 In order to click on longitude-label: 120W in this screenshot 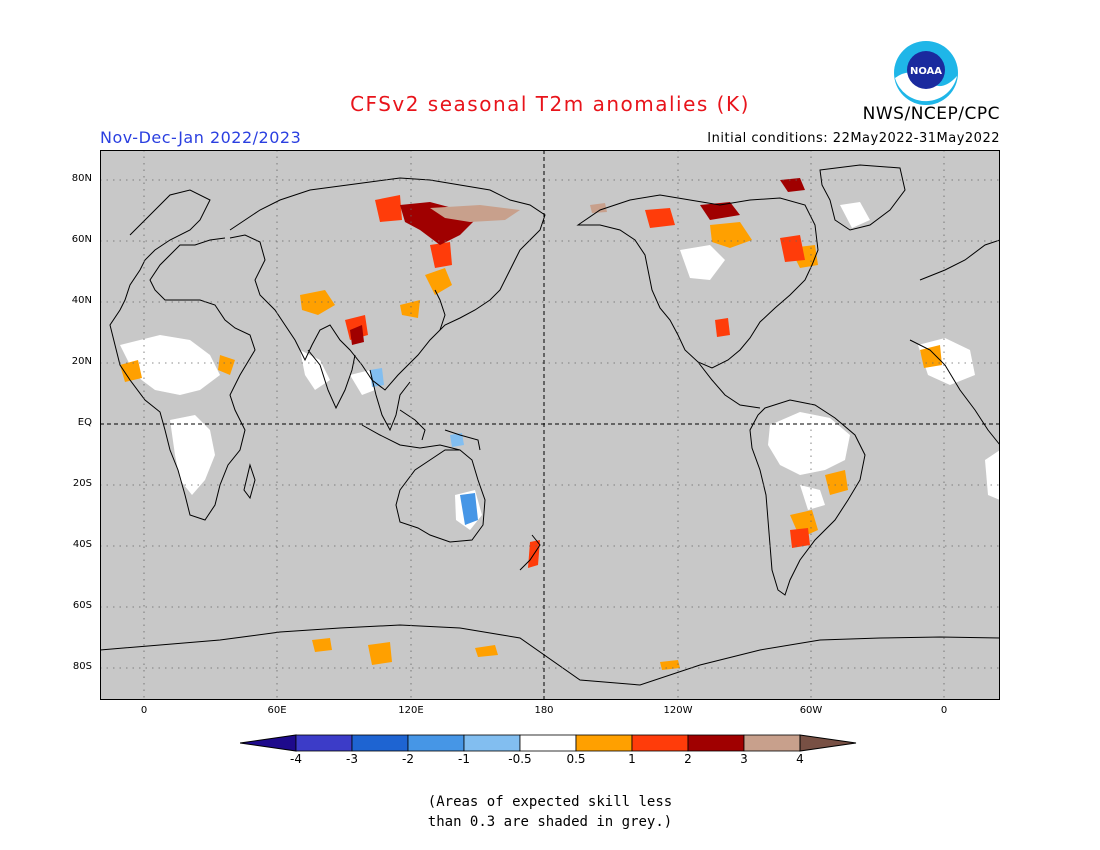, I will do `click(678, 710)`.